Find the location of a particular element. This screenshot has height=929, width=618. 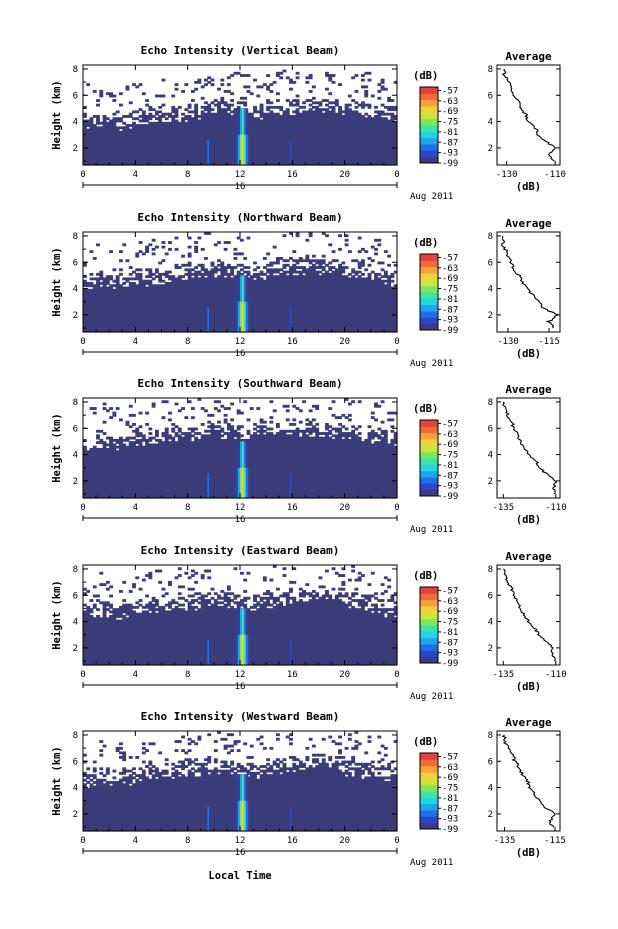

colorbar-tick-label: -93 is located at coordinates (450, 154).